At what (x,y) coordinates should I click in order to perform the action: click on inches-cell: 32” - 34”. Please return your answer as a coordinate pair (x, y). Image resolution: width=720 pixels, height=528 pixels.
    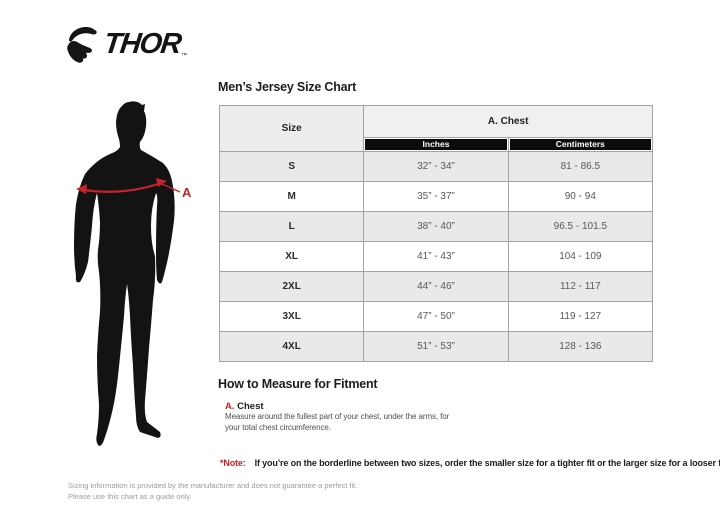
    Looking at the image, I should click on (436, 166).